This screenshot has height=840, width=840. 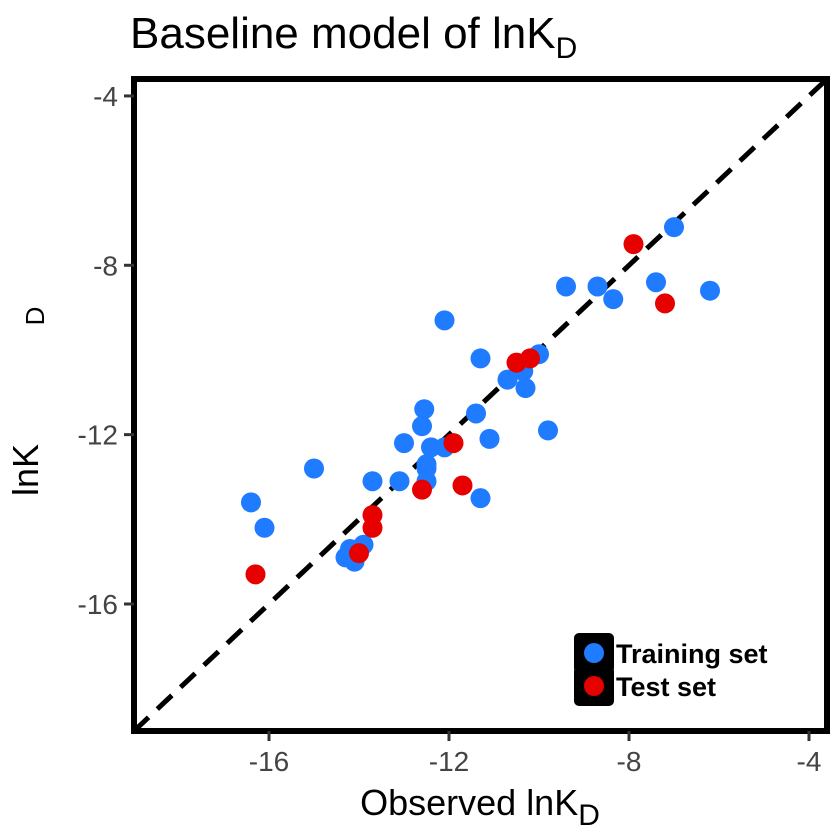 What do you see at coordinates (666, 687) in the screenshot?
I see `legend-label: Test set` at bounding box center [666, 687].